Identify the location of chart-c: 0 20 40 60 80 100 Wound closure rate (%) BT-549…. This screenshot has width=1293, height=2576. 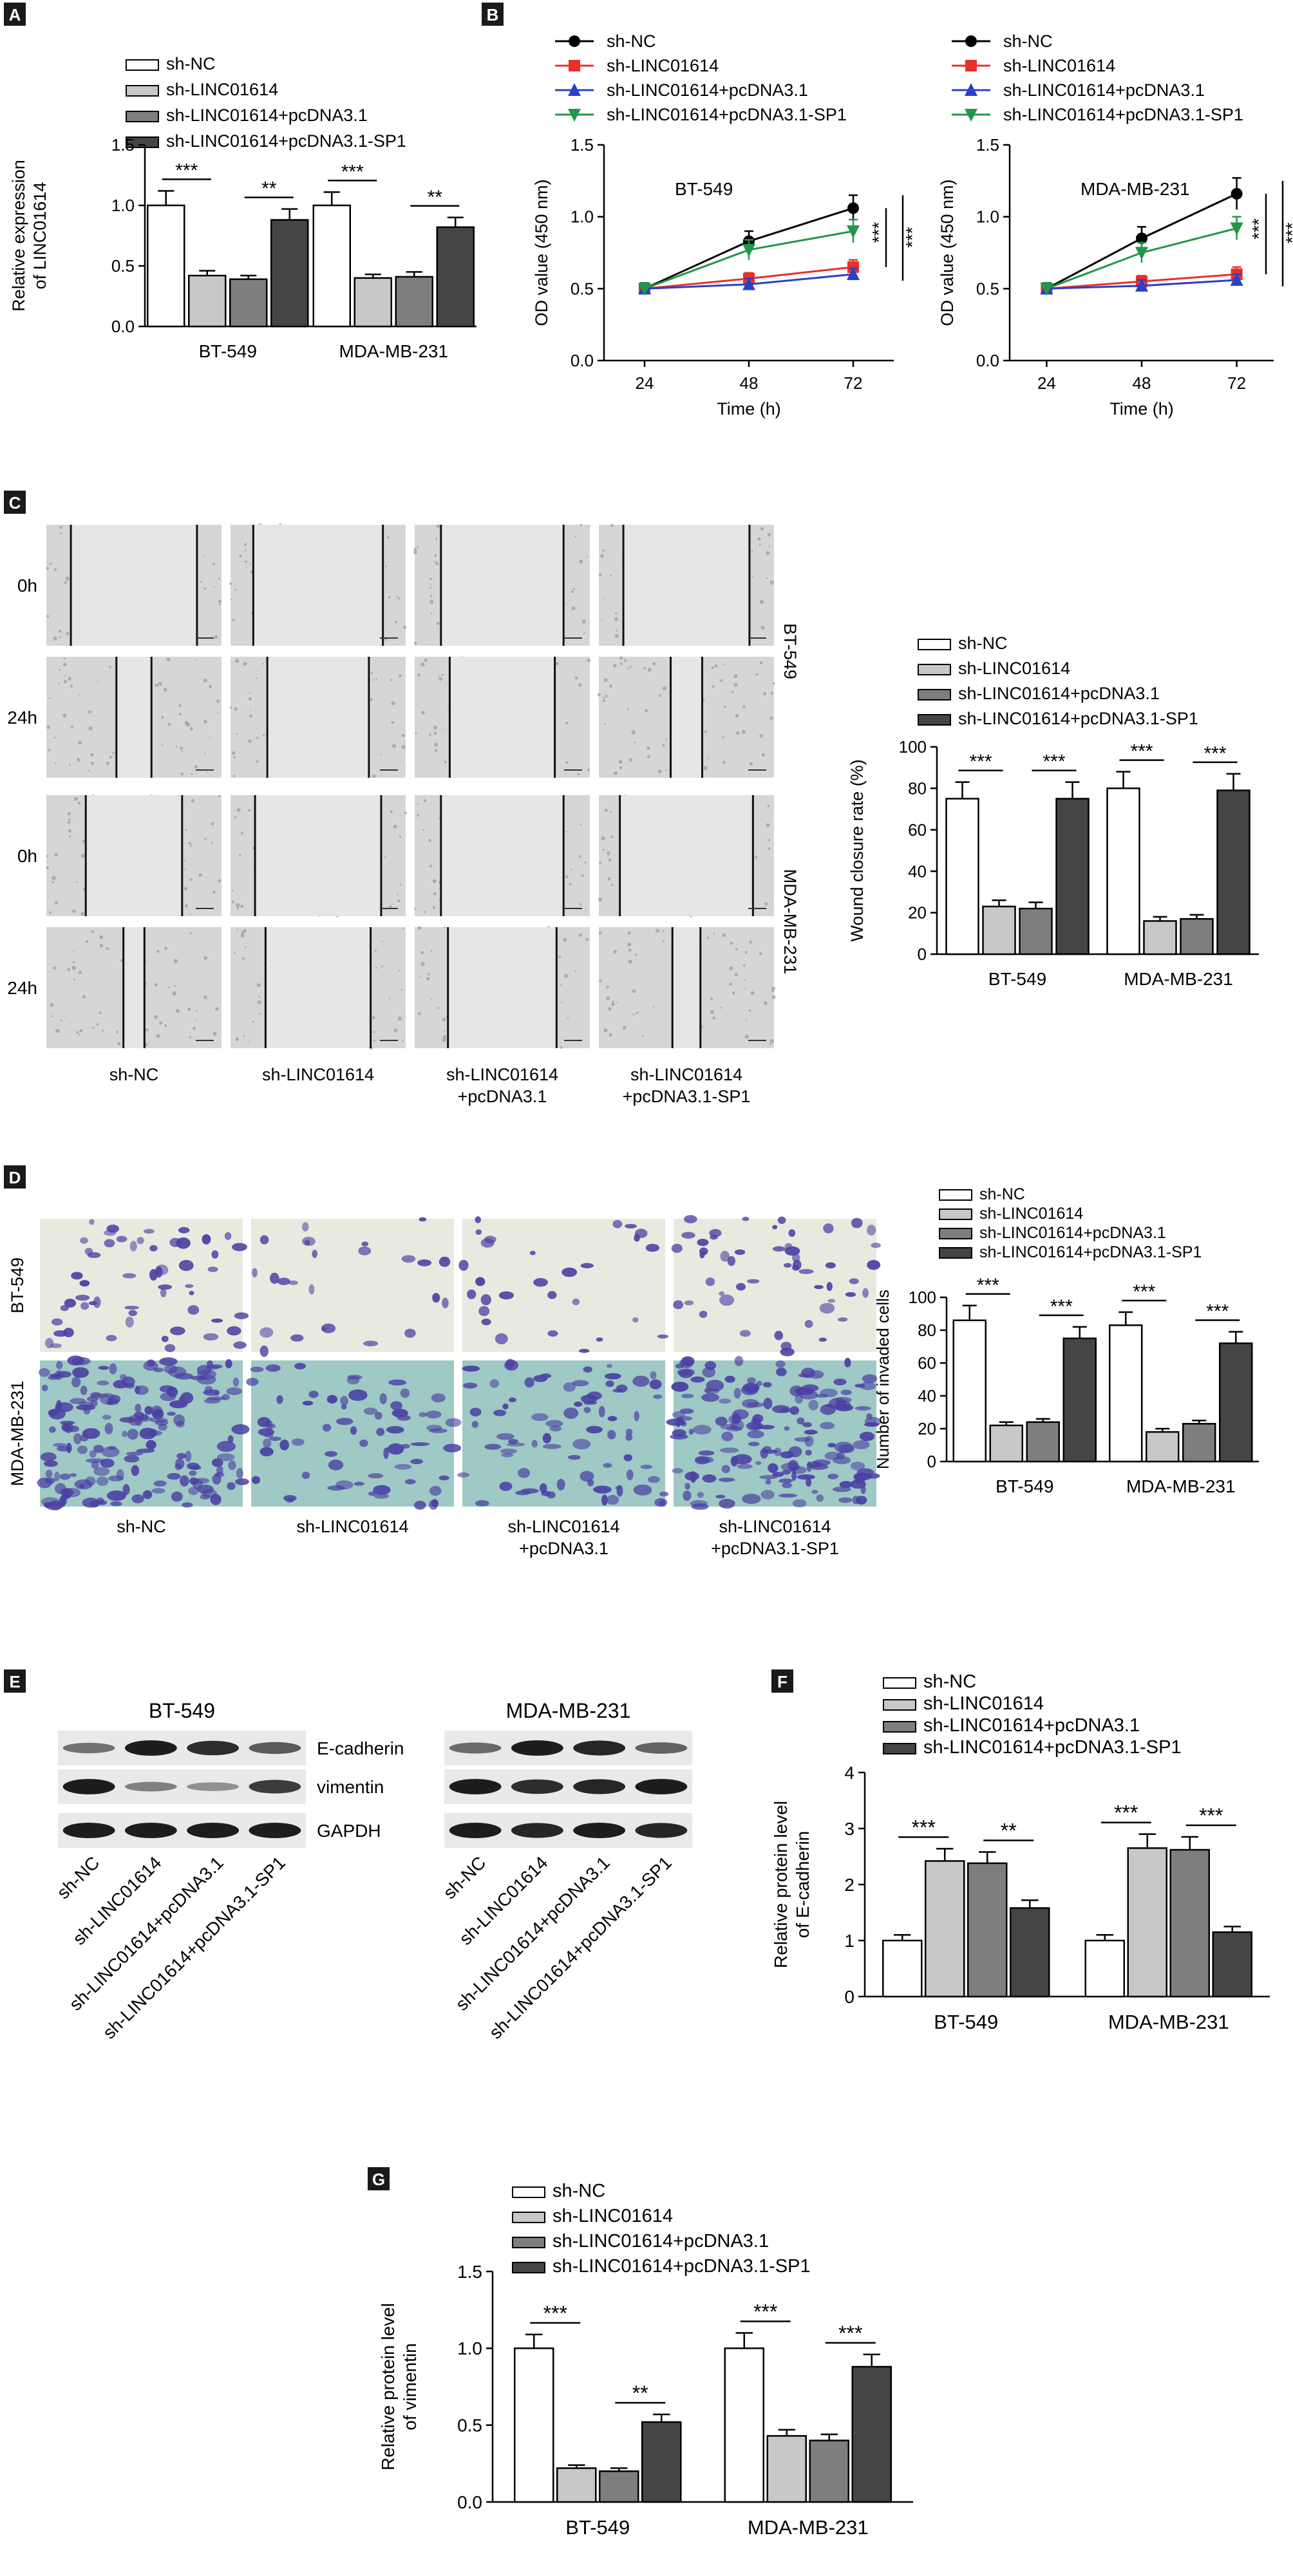
(1053, 863).